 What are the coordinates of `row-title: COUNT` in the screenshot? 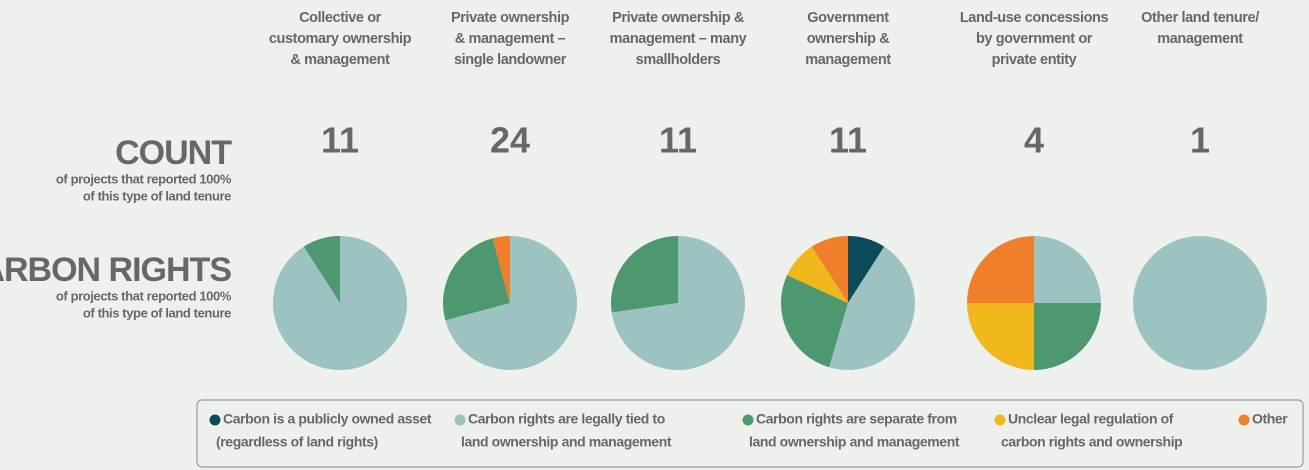 It's located at (173, 153).